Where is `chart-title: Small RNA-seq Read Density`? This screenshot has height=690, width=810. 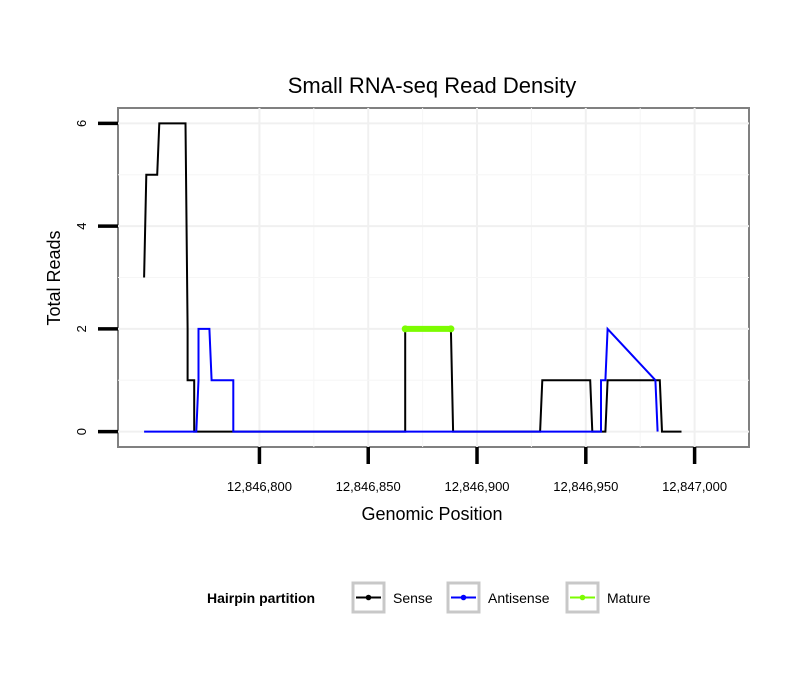
chart-title: Small RNA-seq Read Density is located at coordinates (432, 85).